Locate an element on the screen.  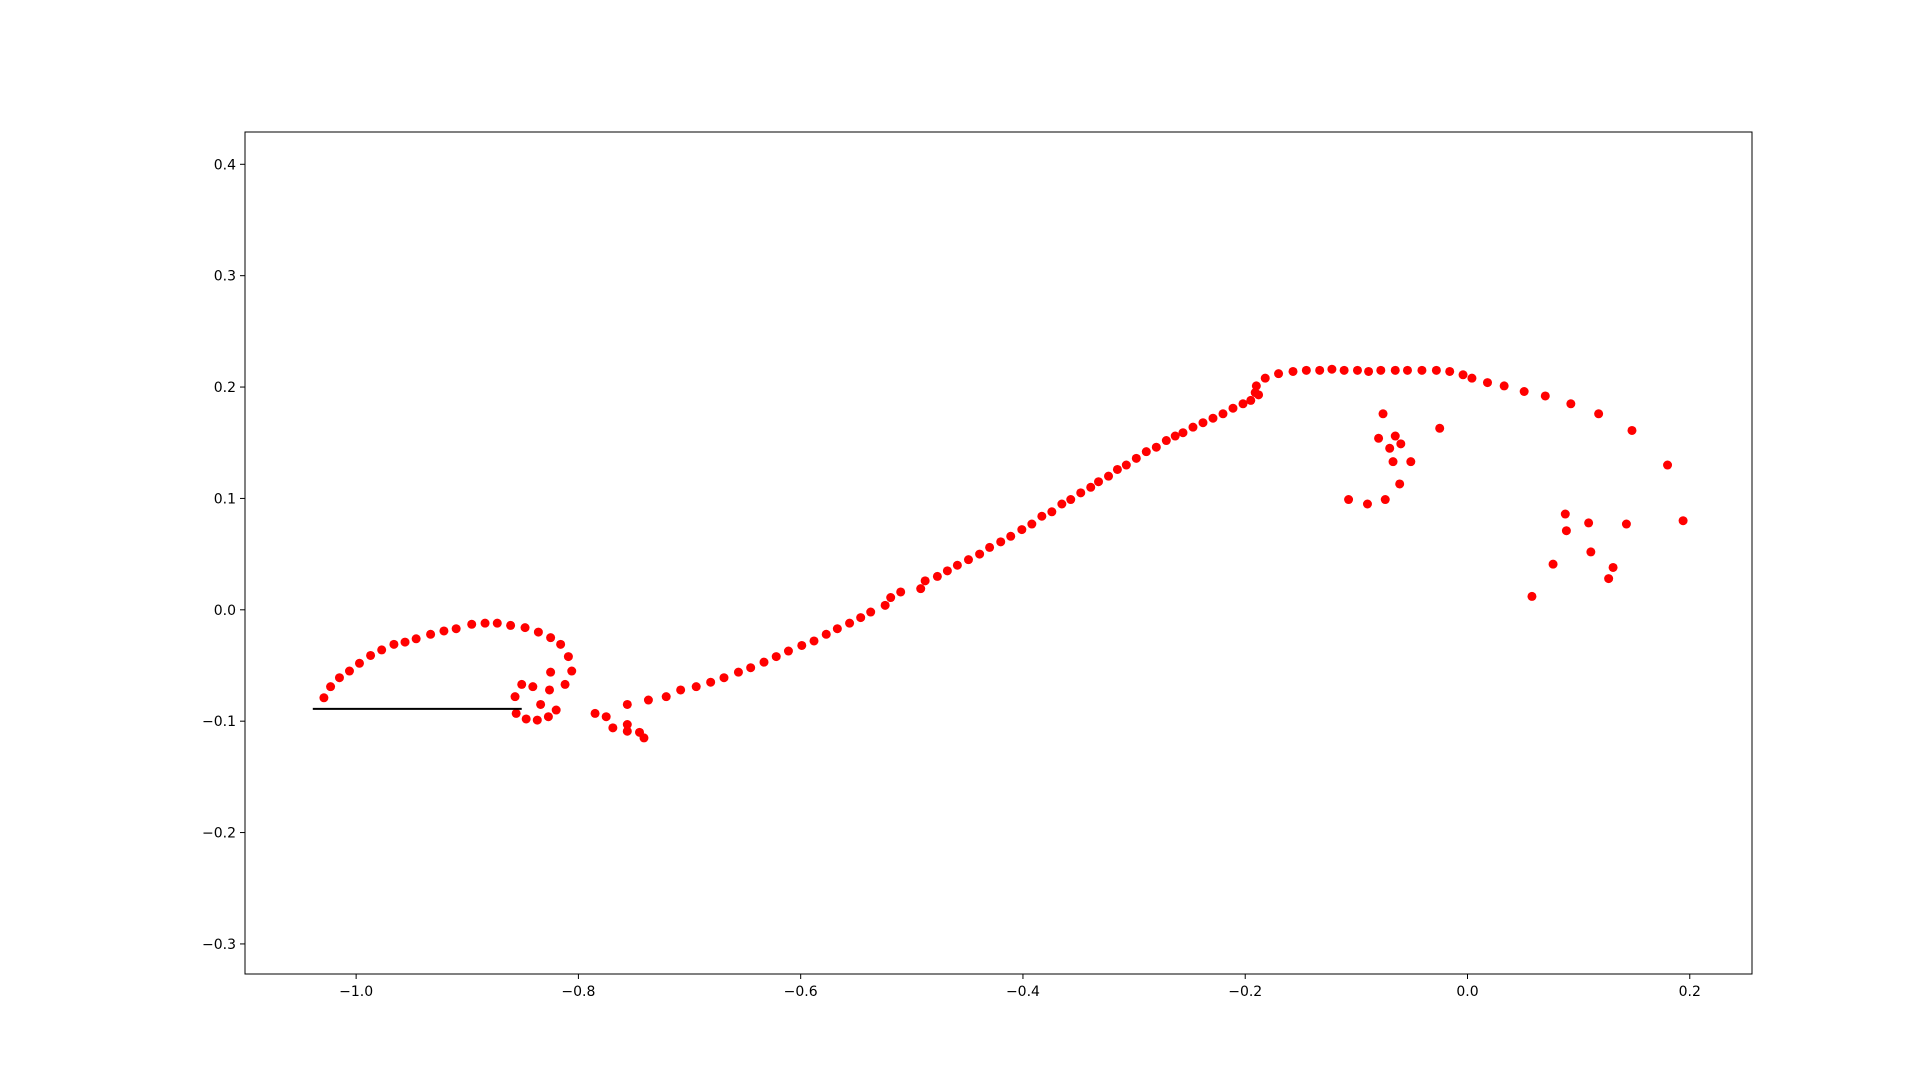
x-tick-label: 0.2 is located at coordinates (1690, 992).